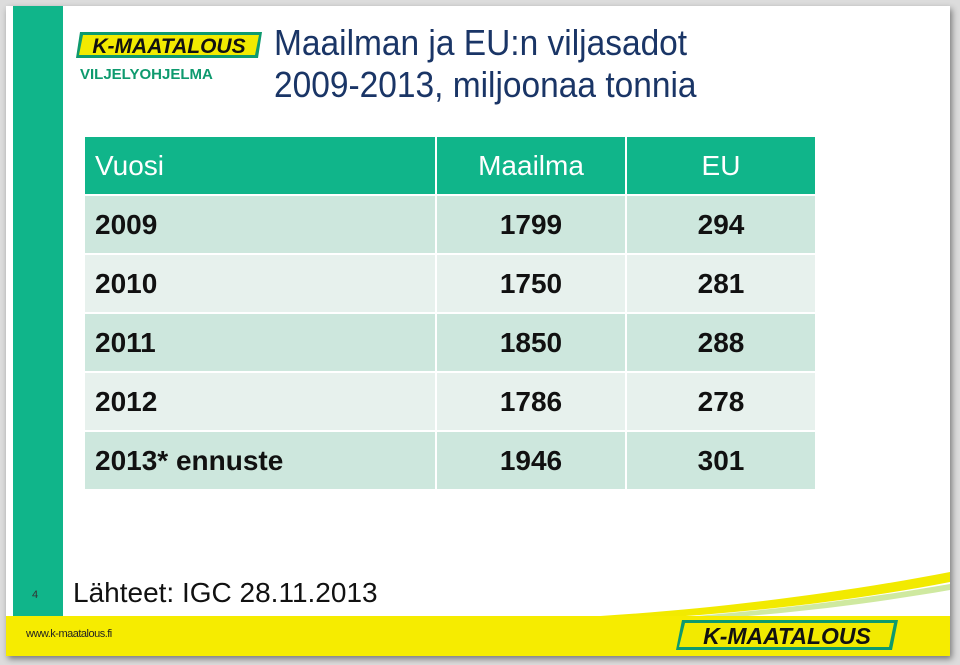 This screenshot has height=665, width=960. I want to click on cell-year: 2011, so click(260, 342).